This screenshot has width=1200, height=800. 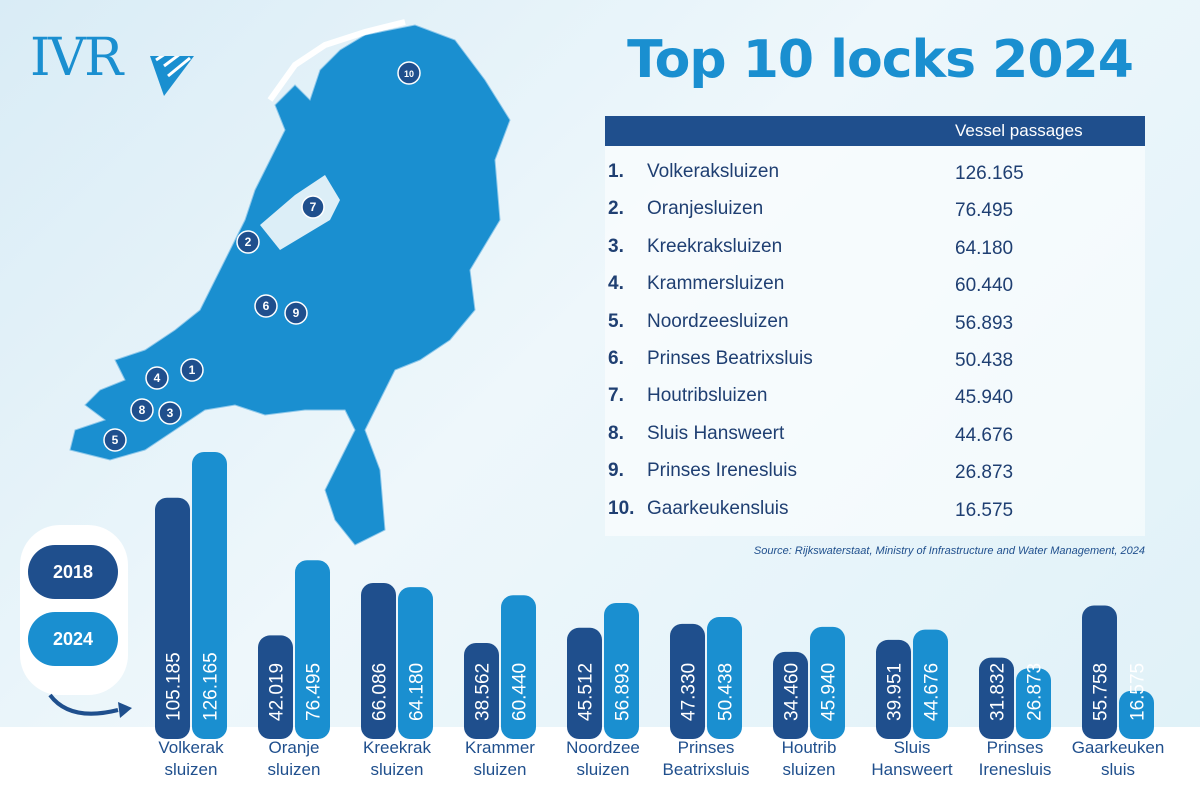 I want to click on rank-label: 10., so click(x=621, y=508).